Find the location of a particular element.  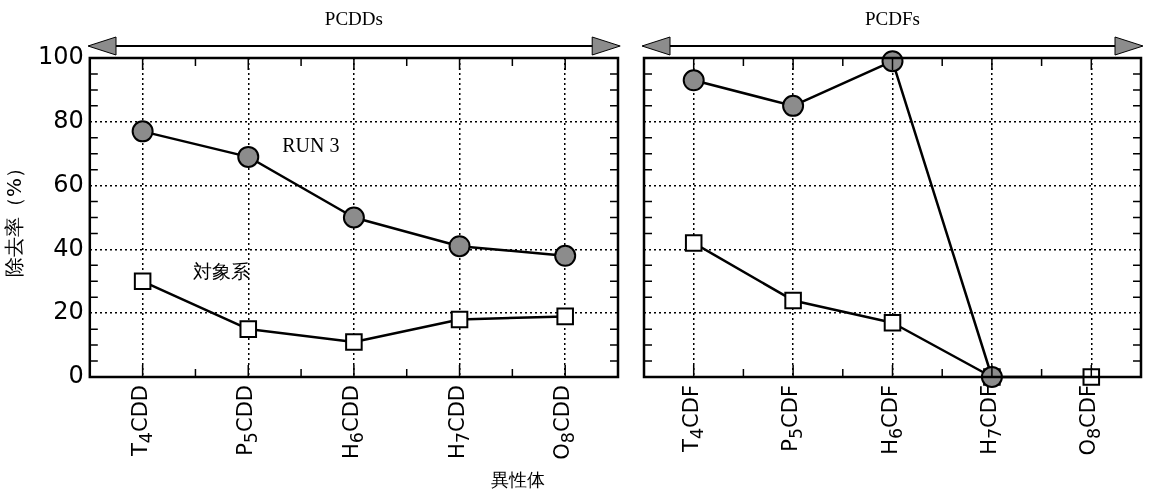

chart-title: PCDFs is located at coordinates (892, 19).